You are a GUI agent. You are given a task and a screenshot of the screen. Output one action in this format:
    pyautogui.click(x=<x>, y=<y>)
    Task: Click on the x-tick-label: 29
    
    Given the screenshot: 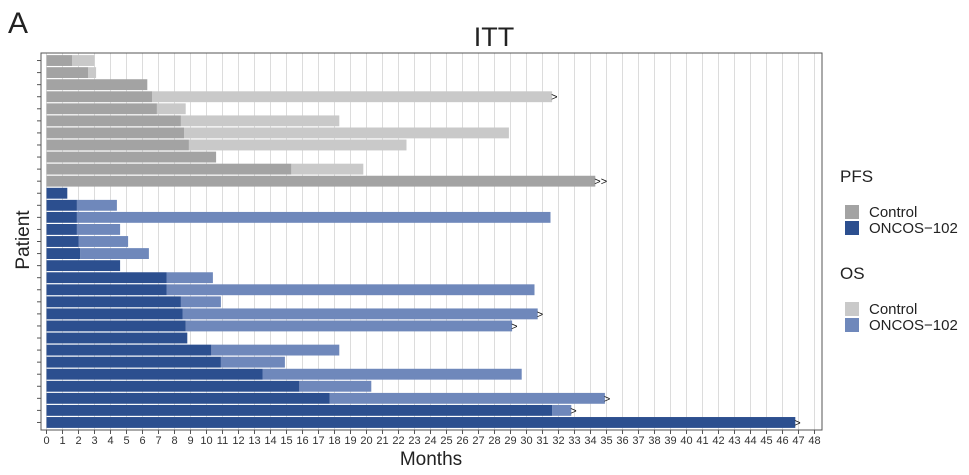 What is the action you would take?
    pyautogui.click(x=510, y=441)
    